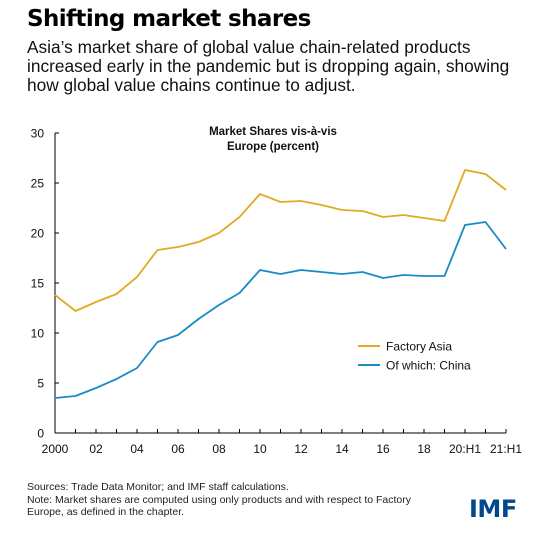  Describe the element at coordinates (465, 449) in the screenshot. I see `x-tick-label: 20:H1` at that location.